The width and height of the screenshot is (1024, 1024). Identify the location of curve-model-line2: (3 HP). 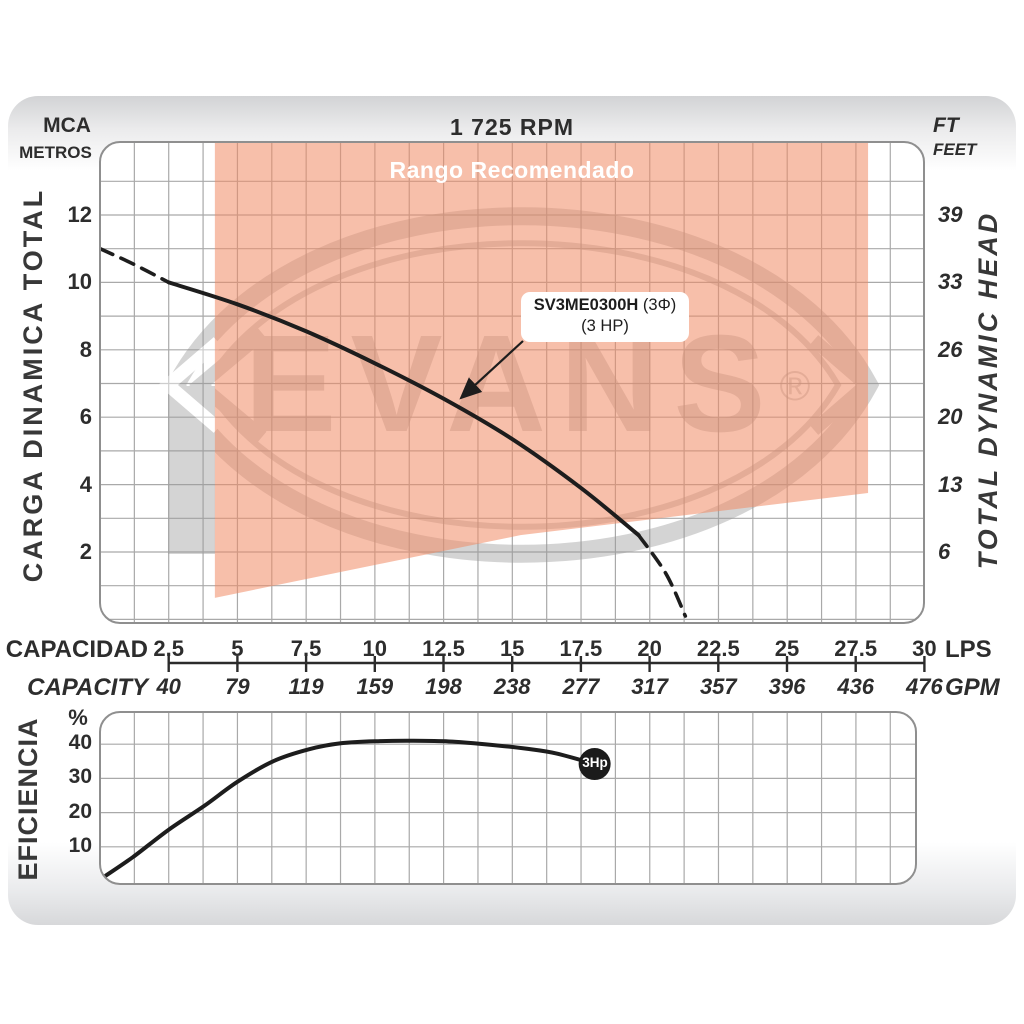
(605, 326).